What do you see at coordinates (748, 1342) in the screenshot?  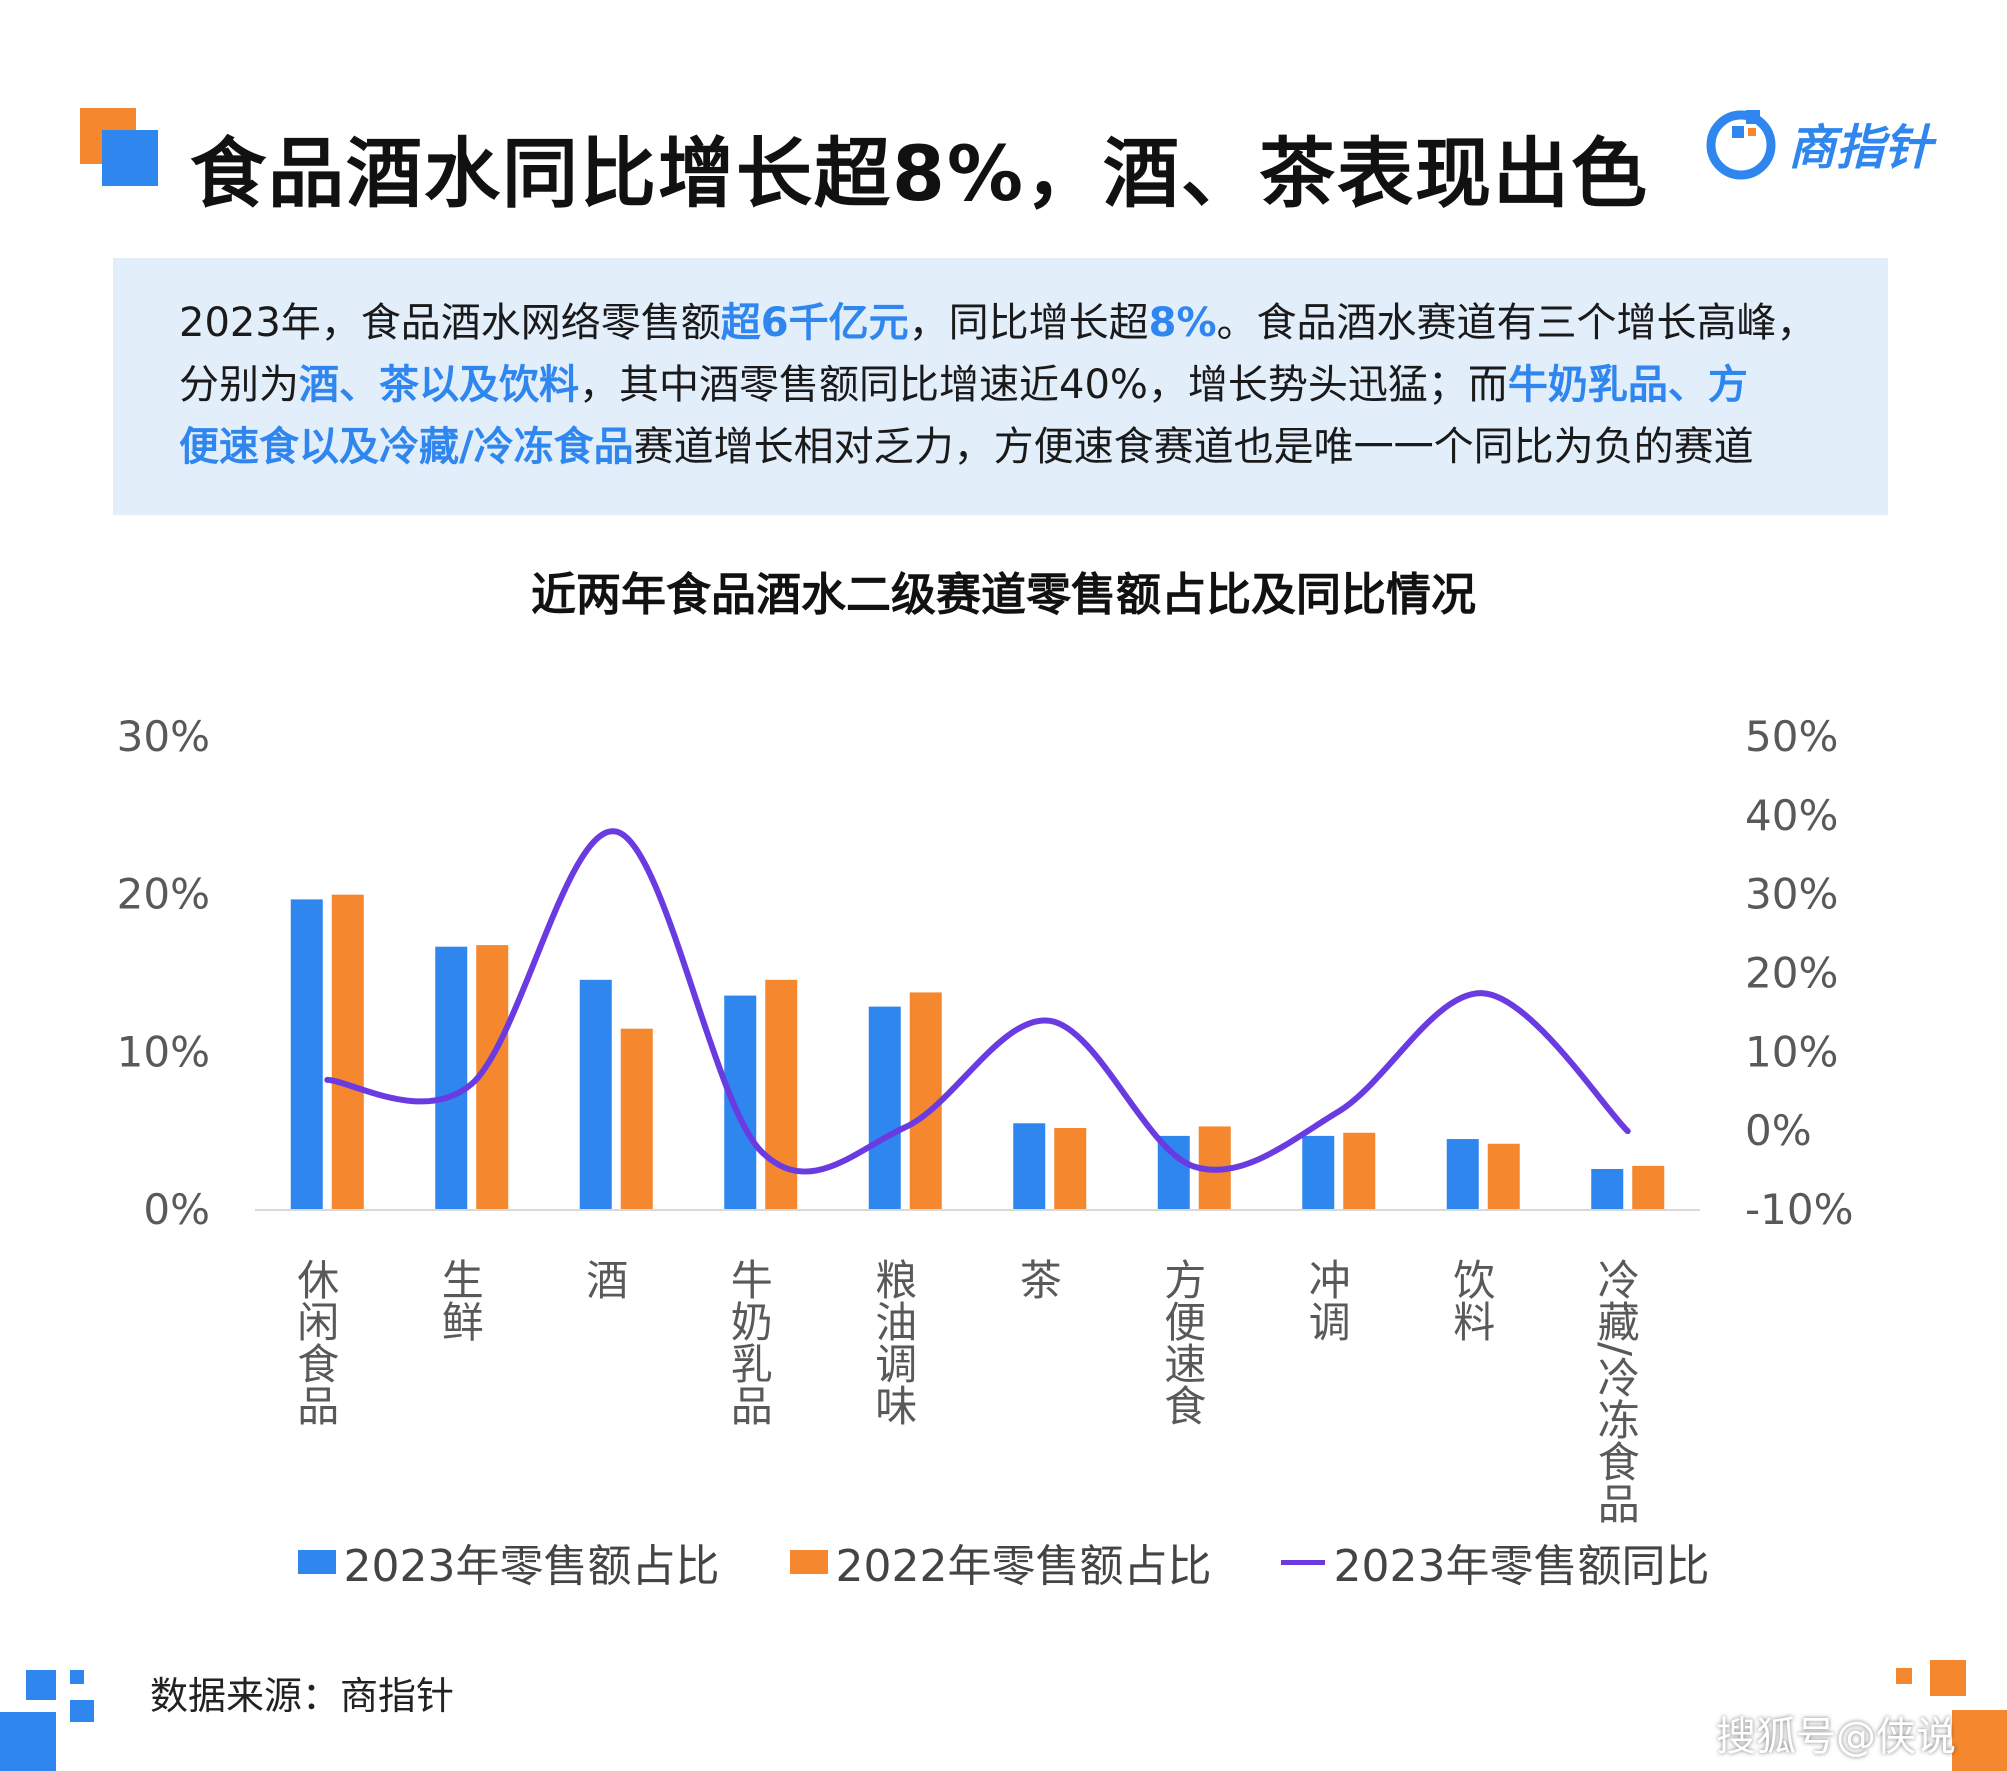 I see `x-category-label: 牛奶乳品` at bounding box center [748, 1342].